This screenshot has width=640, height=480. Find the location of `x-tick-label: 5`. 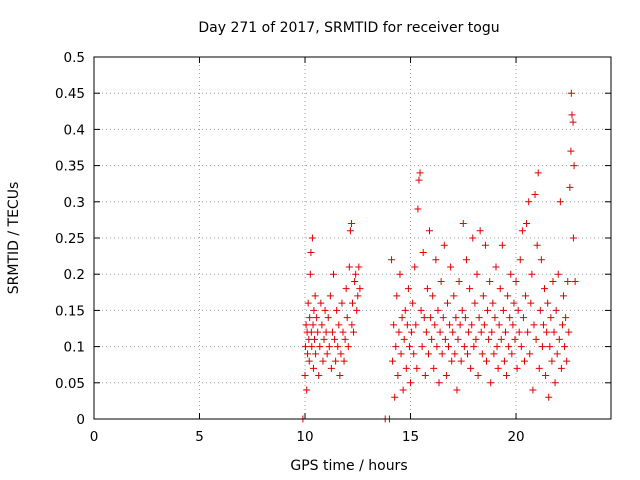

x-tick-label: 5 is located at coordinates (199, 437).